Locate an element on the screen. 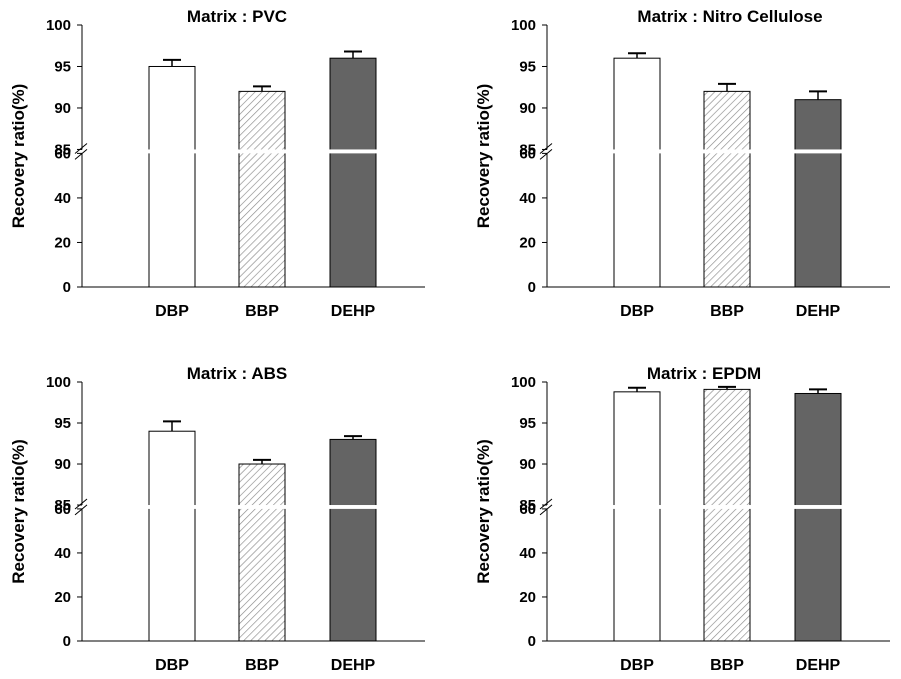  chart-title: Matrix : EPDM is located at coordinates (704, 373).